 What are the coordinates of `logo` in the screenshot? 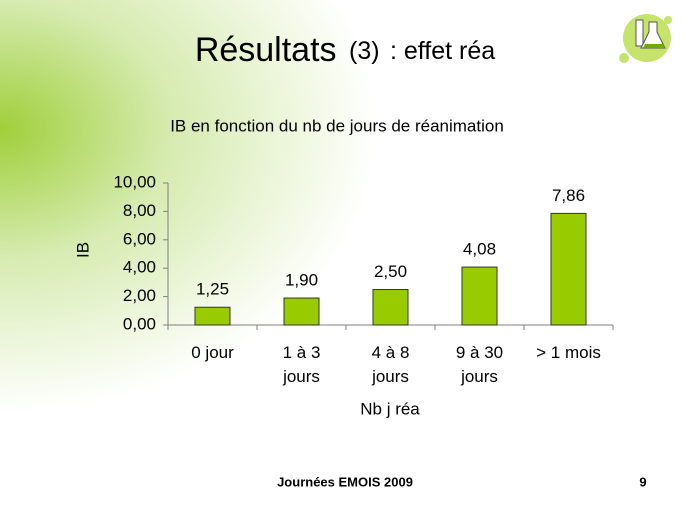 It's located at (645, 38).